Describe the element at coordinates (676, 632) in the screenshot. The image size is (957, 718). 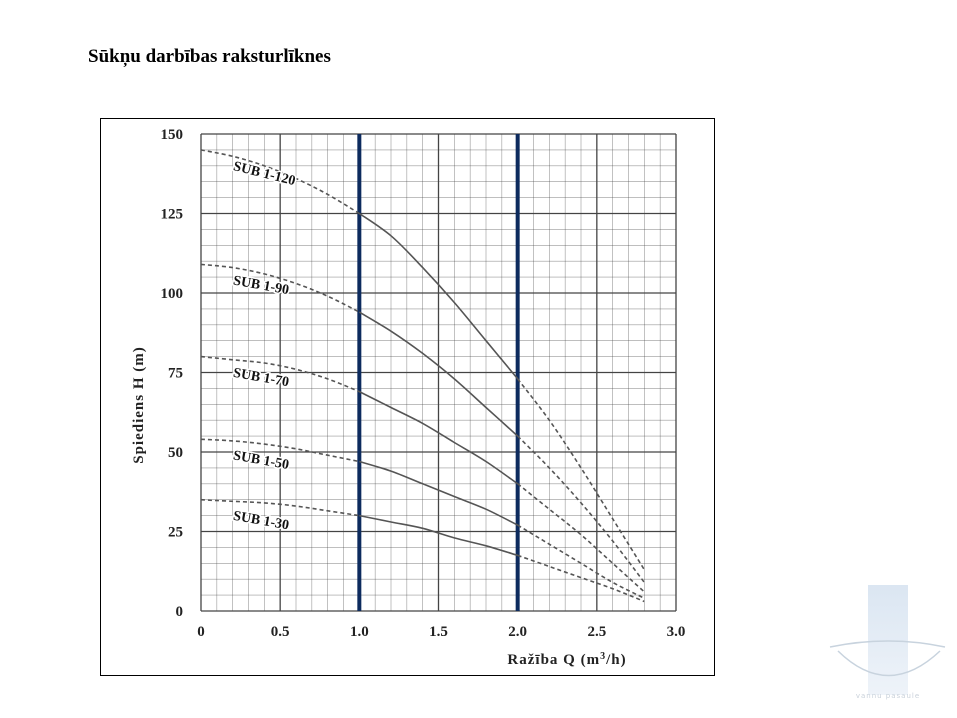
I see `x-tick-label: 3.0` at that location.